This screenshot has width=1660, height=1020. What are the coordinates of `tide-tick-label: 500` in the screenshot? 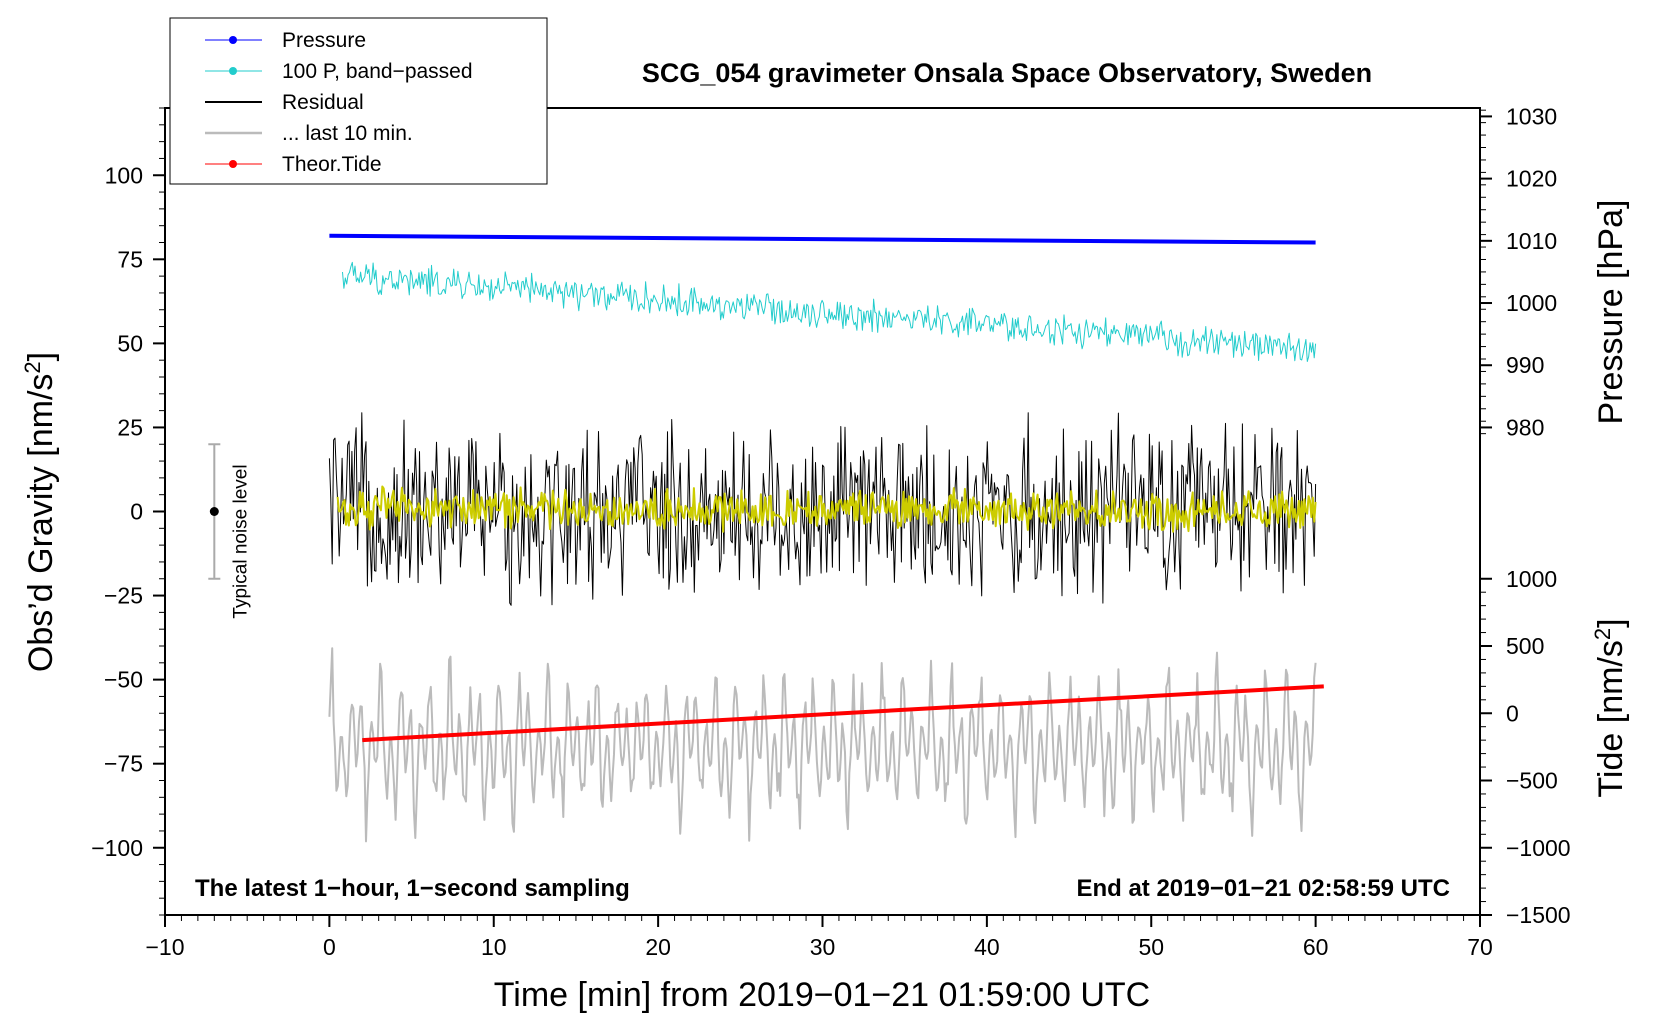 It's located at (1525, 646).